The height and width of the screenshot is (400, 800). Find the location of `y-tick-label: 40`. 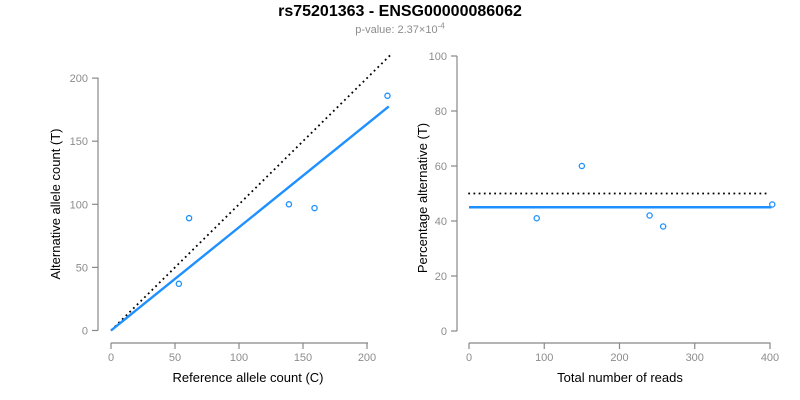

y-tick-label: 40 is located at coordinates (441, 222).